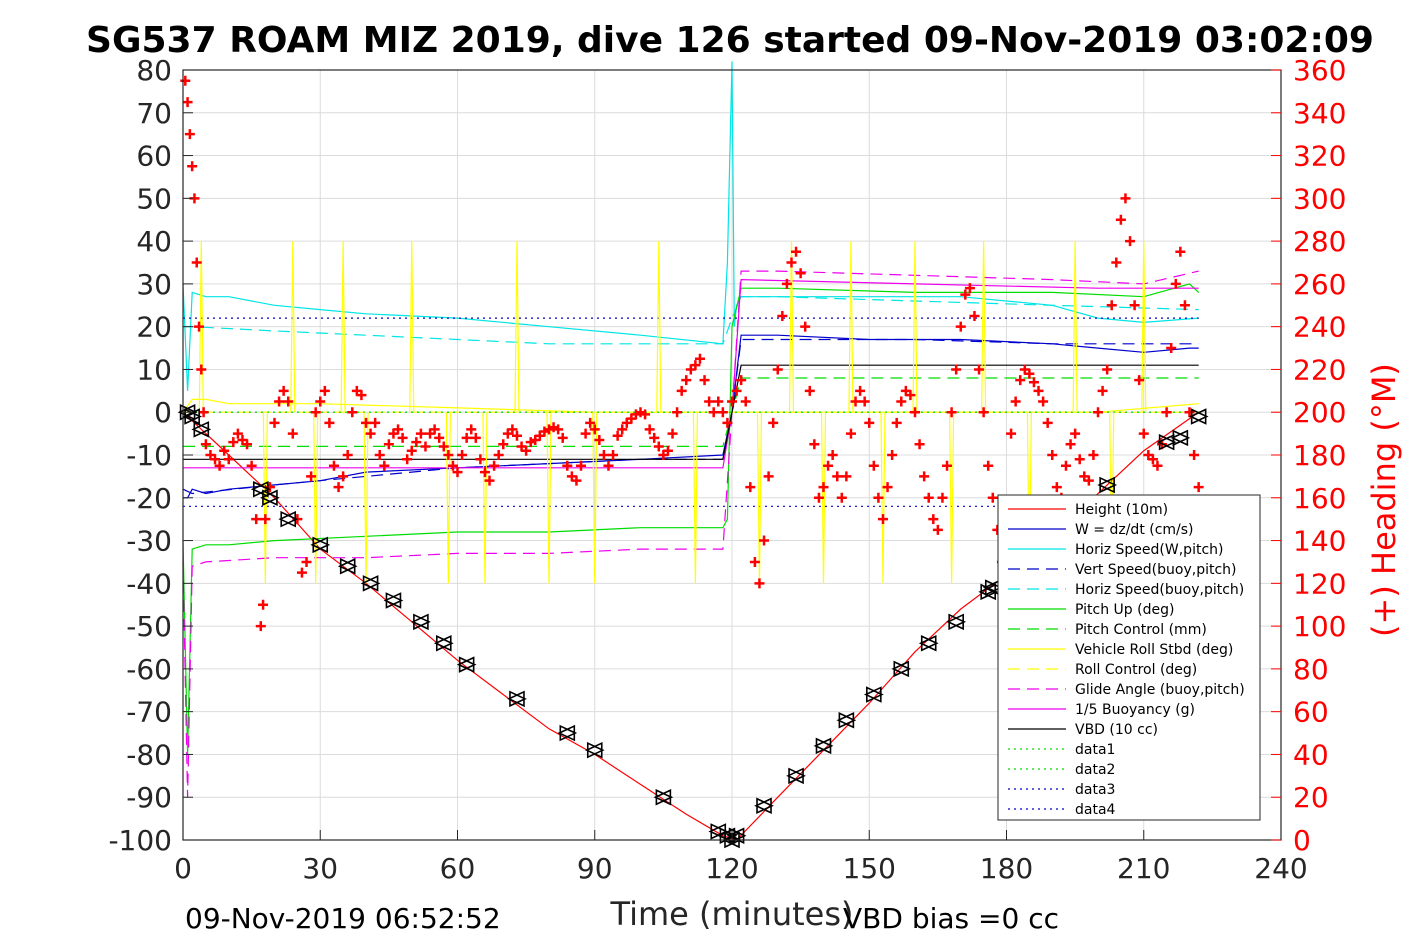 This screenshot has width=1417, height=945. I want to click on x-tick-label: 240, so click(1280, 868).